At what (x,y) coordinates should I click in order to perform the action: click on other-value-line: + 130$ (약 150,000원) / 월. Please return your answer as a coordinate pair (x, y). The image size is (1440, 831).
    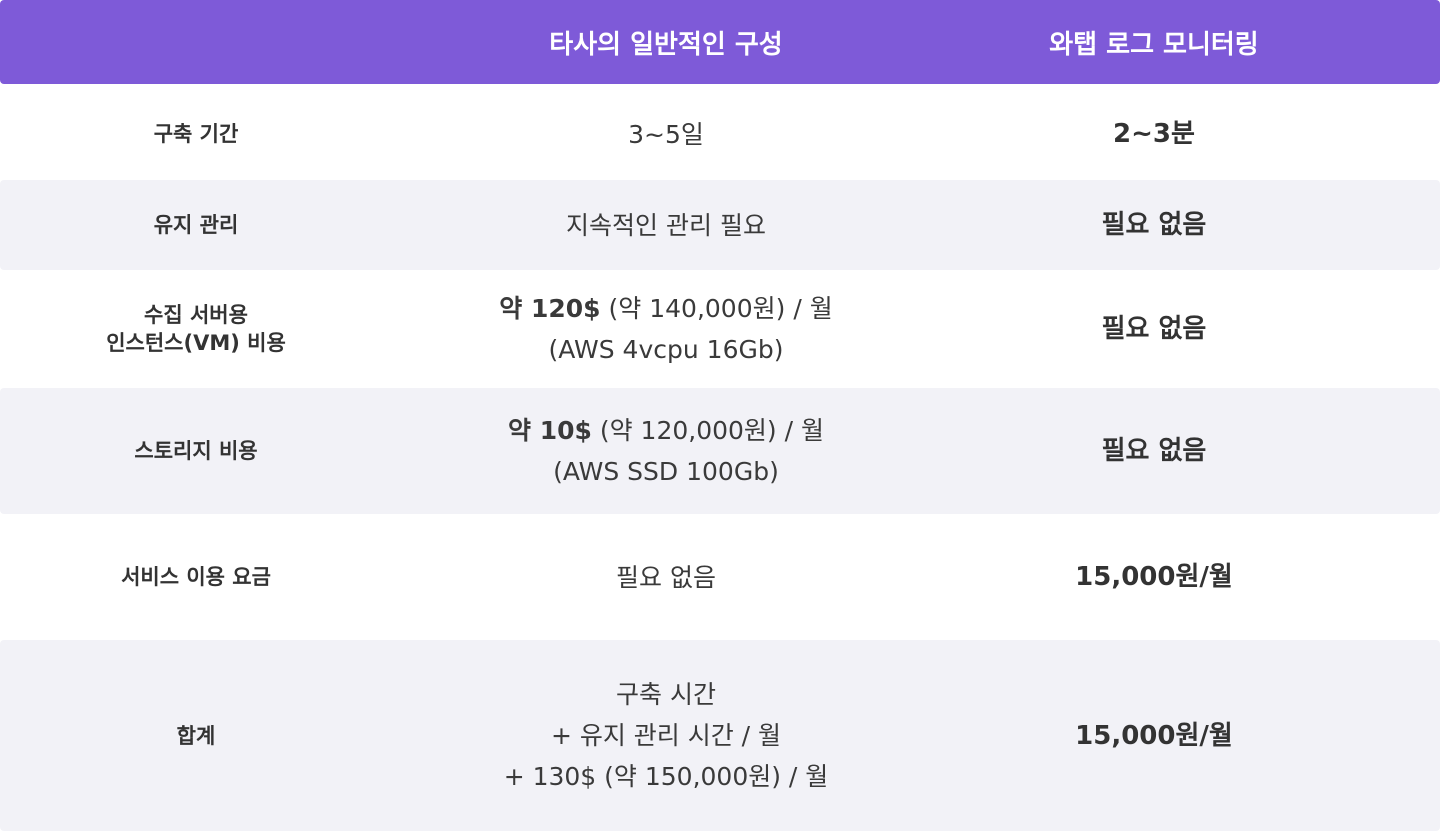
    Looking at the image, I should click on (666, 776).